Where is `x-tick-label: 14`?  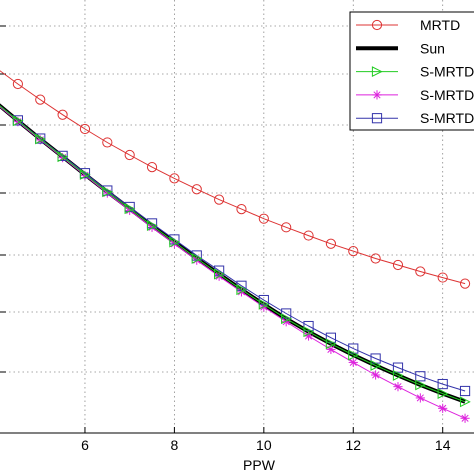 x-tick-label: 14 is located at coordinates (443, 445).